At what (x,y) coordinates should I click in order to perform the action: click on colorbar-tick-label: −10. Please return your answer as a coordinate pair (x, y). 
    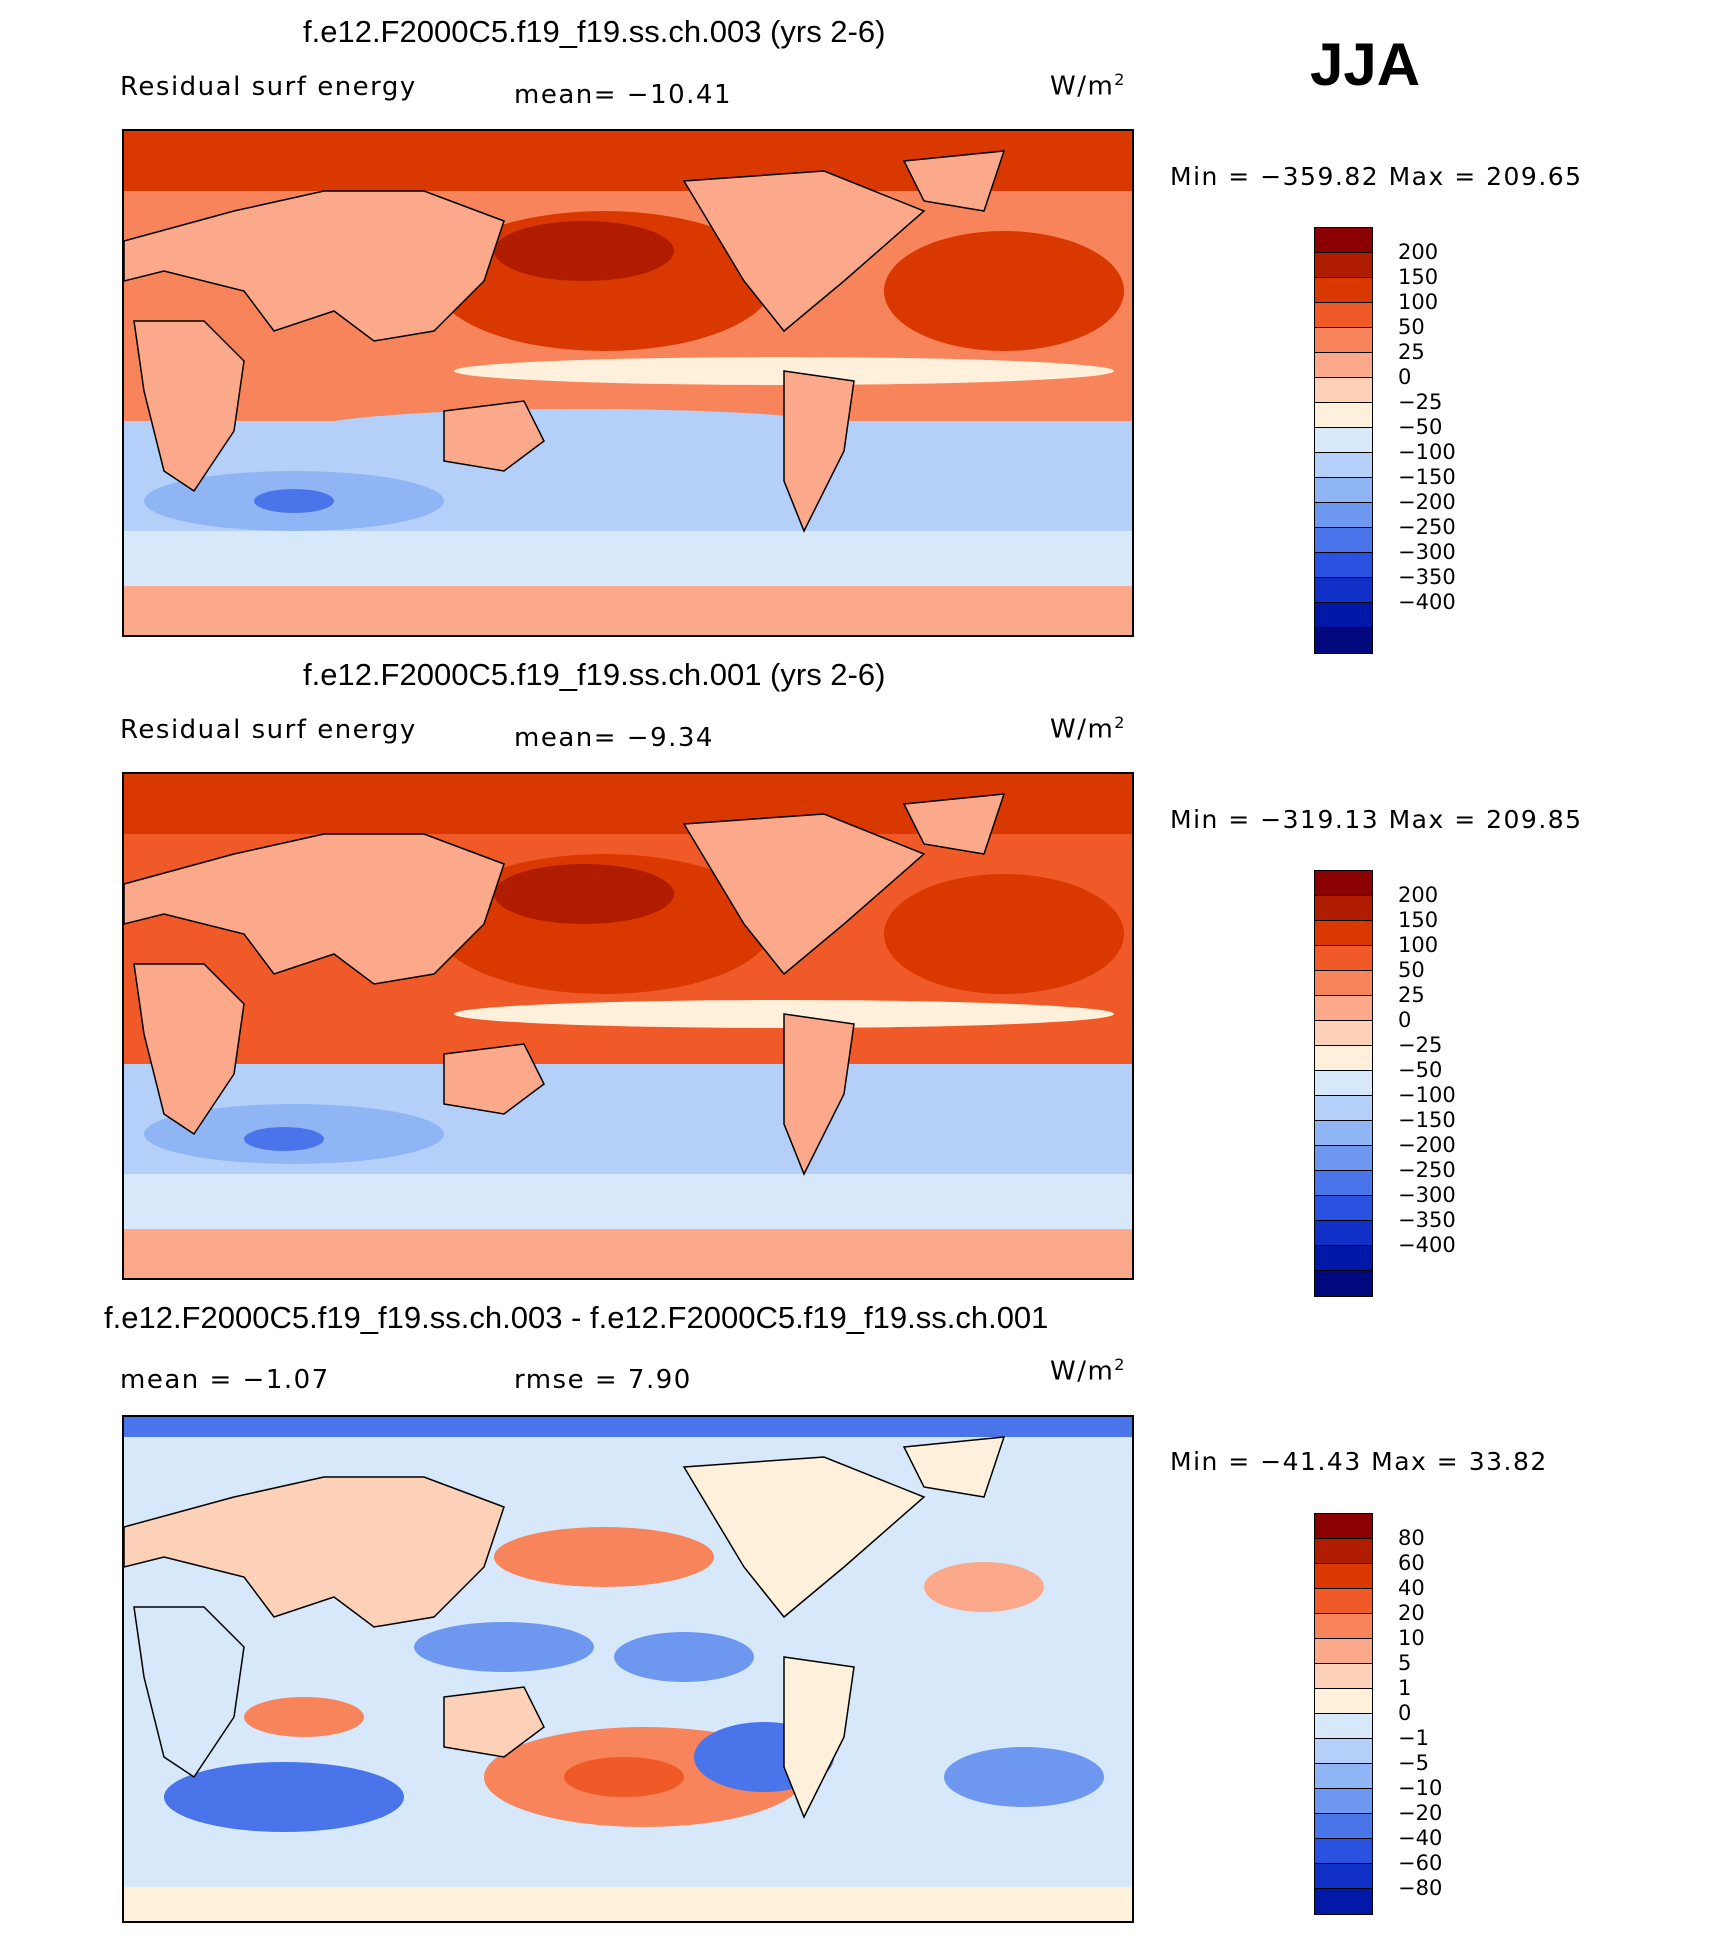
    Looking at the image, I should click on (1420, 1788).